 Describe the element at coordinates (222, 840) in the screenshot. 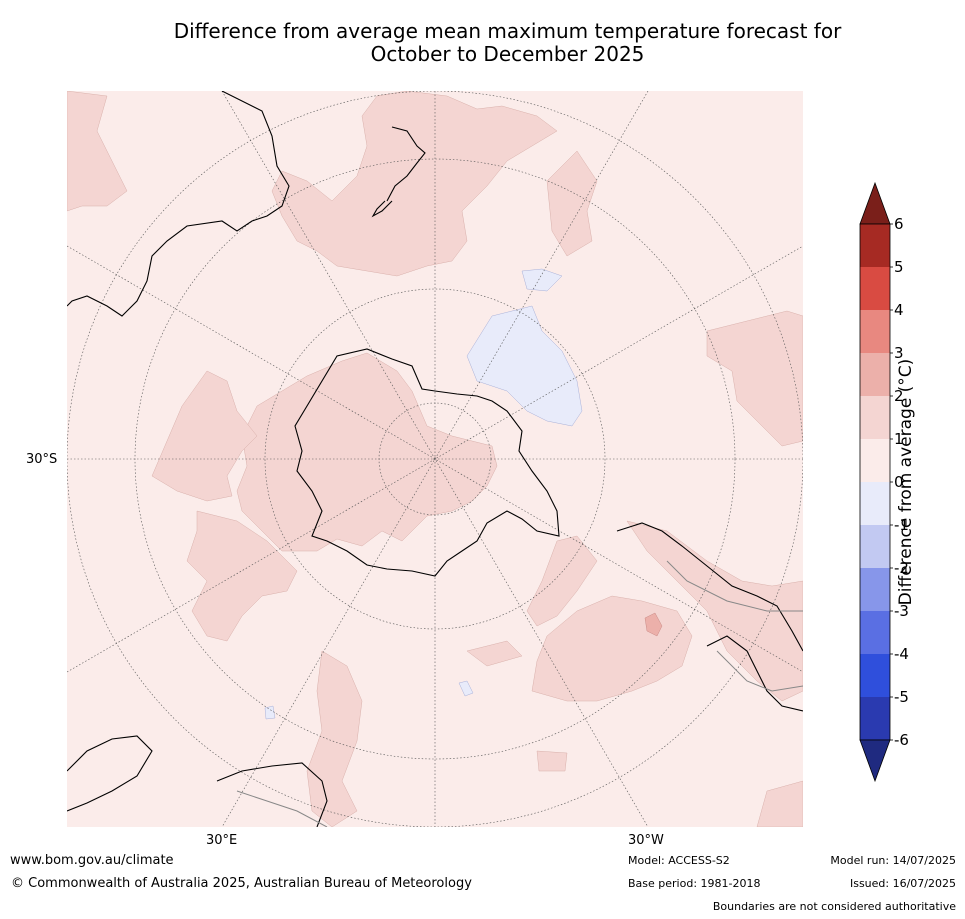

I see `lon-label-30e: 30°E` at that location.